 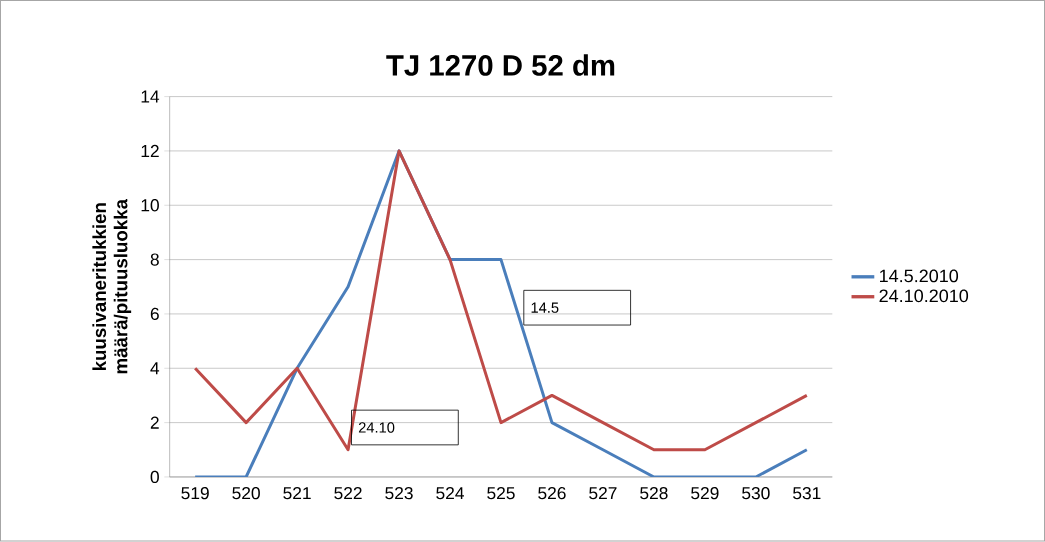 What do you see at coordinates (154, 422) in the screenshot?
I see `y-tick-label: 2` at bounding box center [154, 422].